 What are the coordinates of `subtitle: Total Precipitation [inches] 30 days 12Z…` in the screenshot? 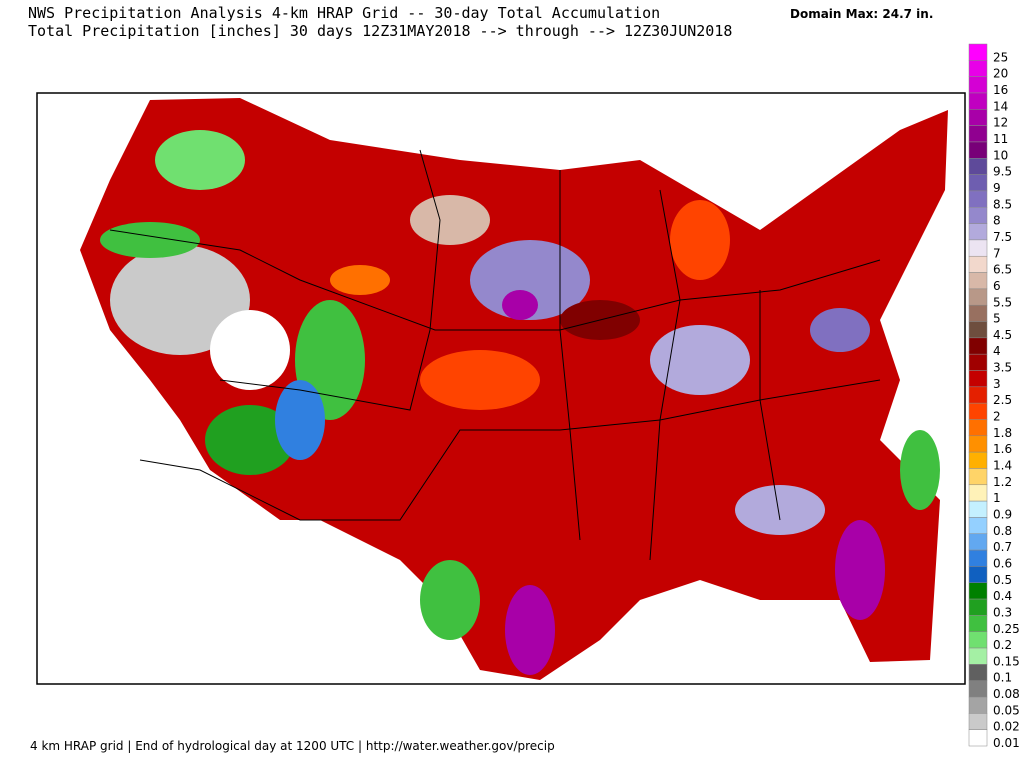 It's located at (380, 31).